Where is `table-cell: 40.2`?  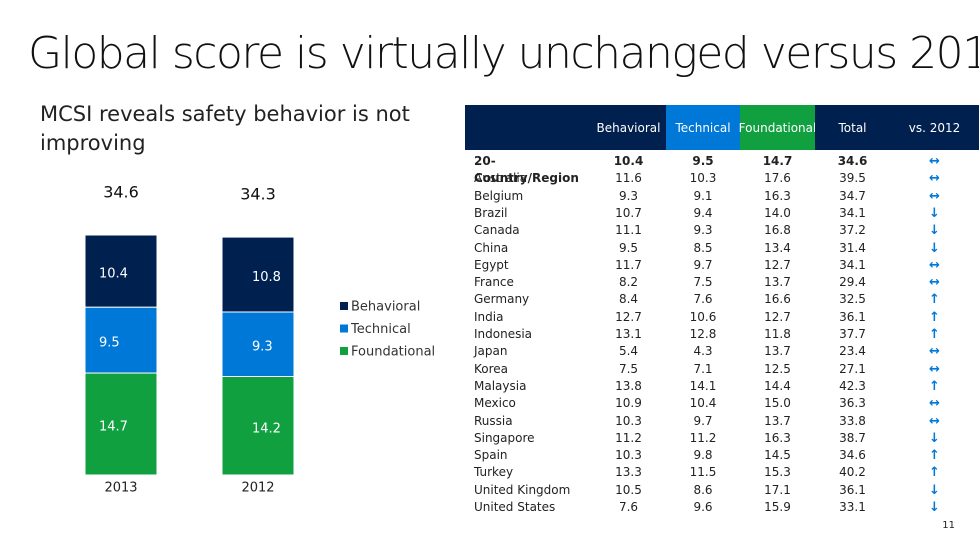 table-cell: 40.2 is located at coordinates (852, 472).